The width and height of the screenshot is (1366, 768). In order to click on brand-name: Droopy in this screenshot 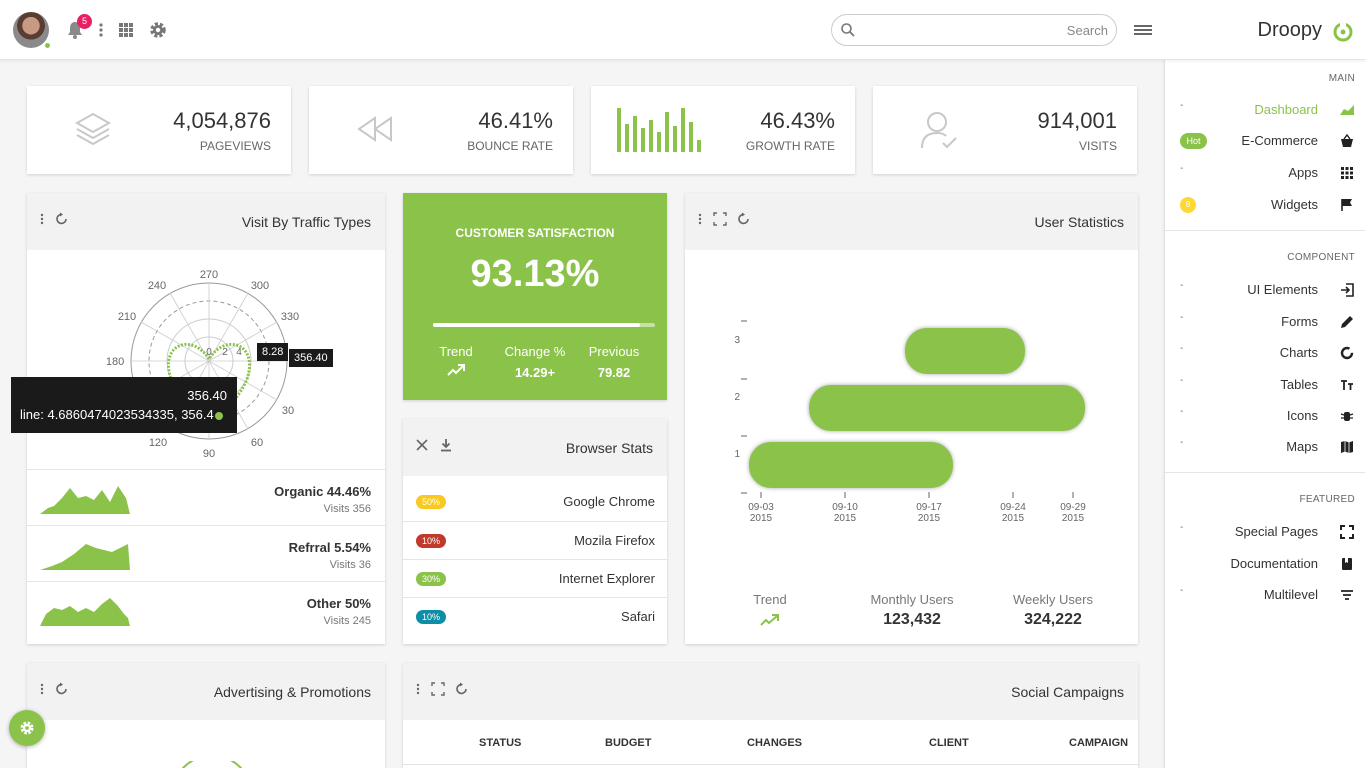, I will do `click(1289, 30)`.